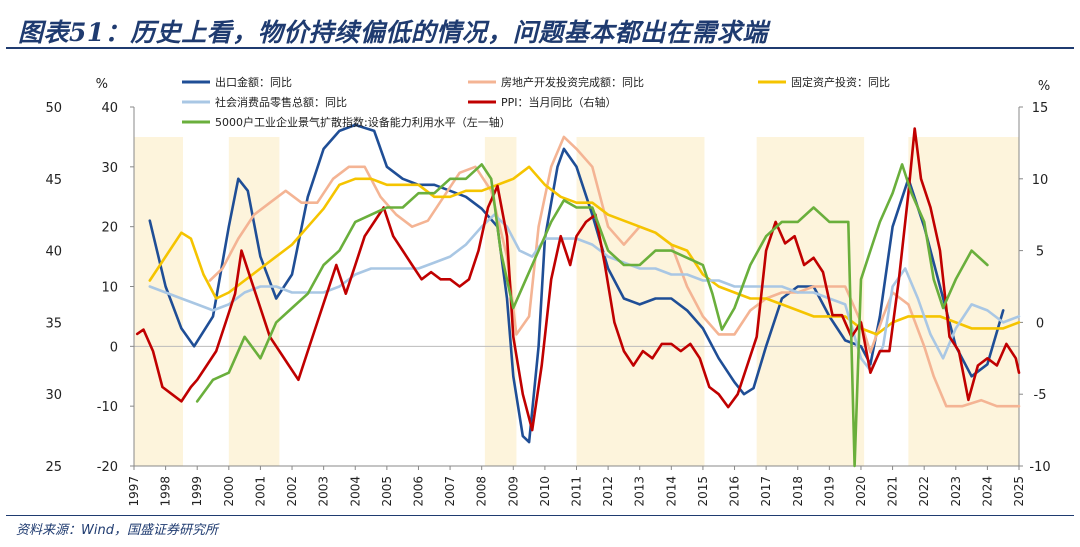  I want to click on x-tick-label-27: 2024, so click(987, 491).